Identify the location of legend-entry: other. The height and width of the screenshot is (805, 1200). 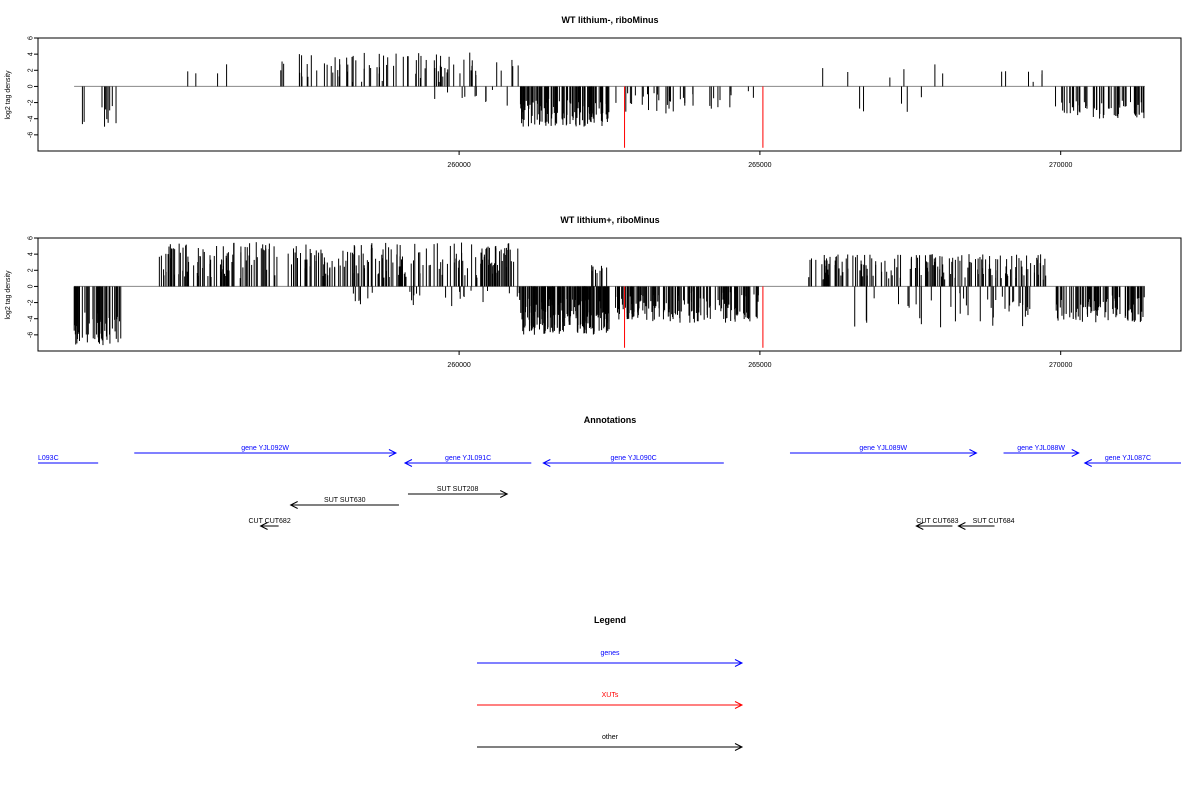
(610, 742).